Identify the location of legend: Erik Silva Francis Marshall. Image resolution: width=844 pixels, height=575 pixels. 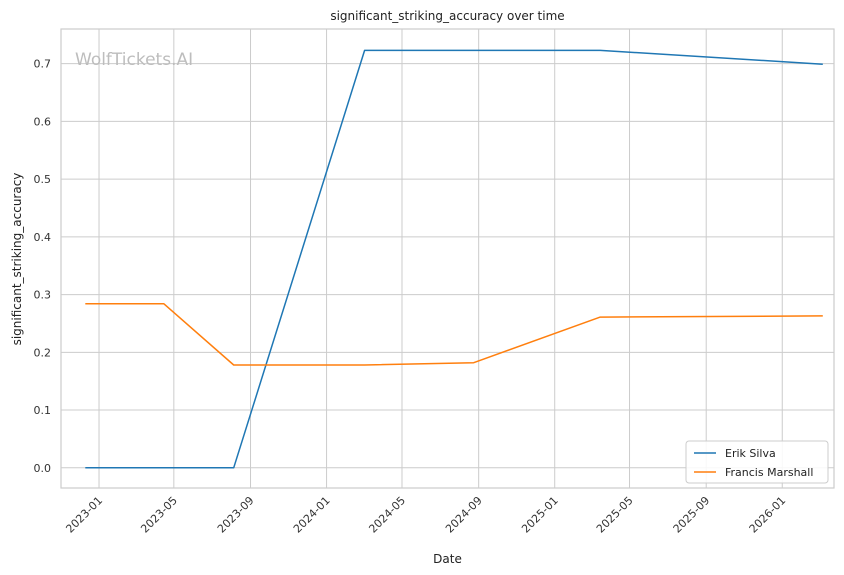
(757, 462).